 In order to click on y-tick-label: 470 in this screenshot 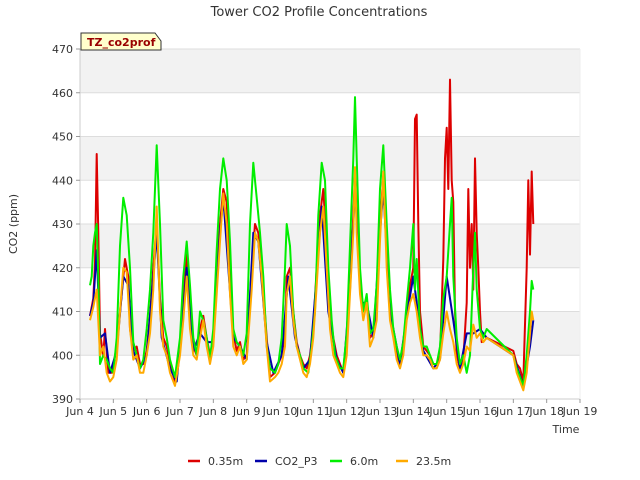, I will do `click(62, 49)`.